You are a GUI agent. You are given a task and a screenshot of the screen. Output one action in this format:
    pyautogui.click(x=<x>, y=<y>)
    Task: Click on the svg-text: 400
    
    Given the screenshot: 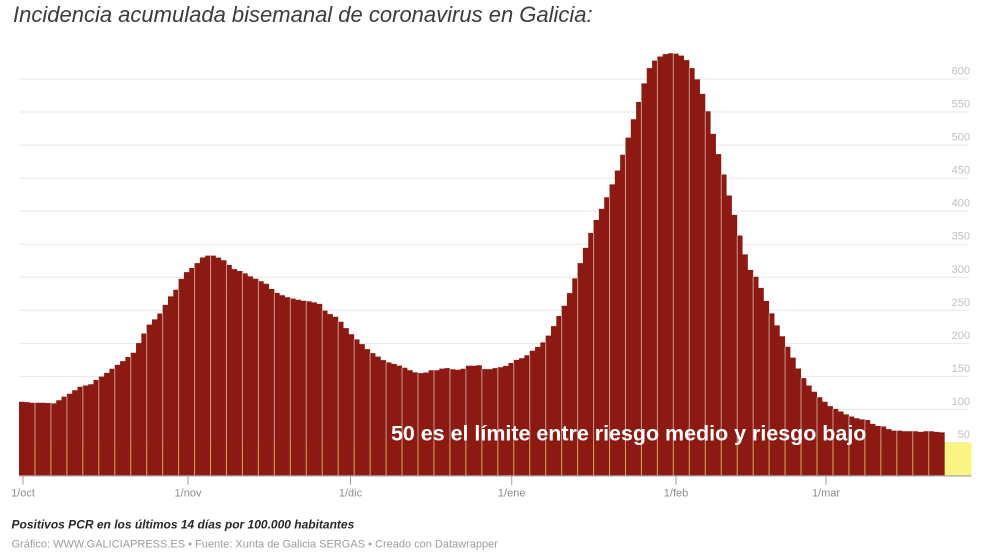 What is the action you would take?
    pyautogui.click(x=961, y=204)
    